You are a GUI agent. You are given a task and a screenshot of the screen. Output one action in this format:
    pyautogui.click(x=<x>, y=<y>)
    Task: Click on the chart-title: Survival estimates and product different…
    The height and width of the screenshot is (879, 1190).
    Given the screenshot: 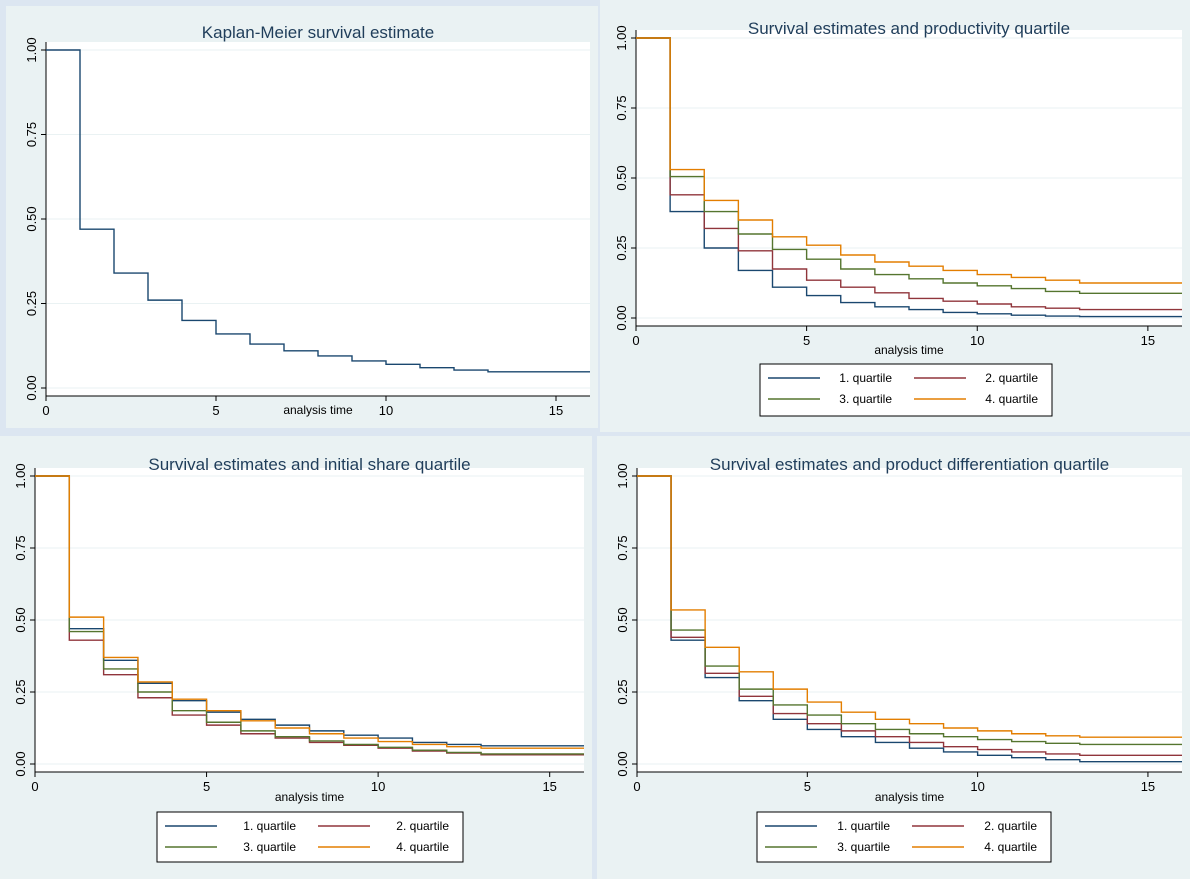 What is the action you would take?
    pyautogui.click(x=909, y=464)
    